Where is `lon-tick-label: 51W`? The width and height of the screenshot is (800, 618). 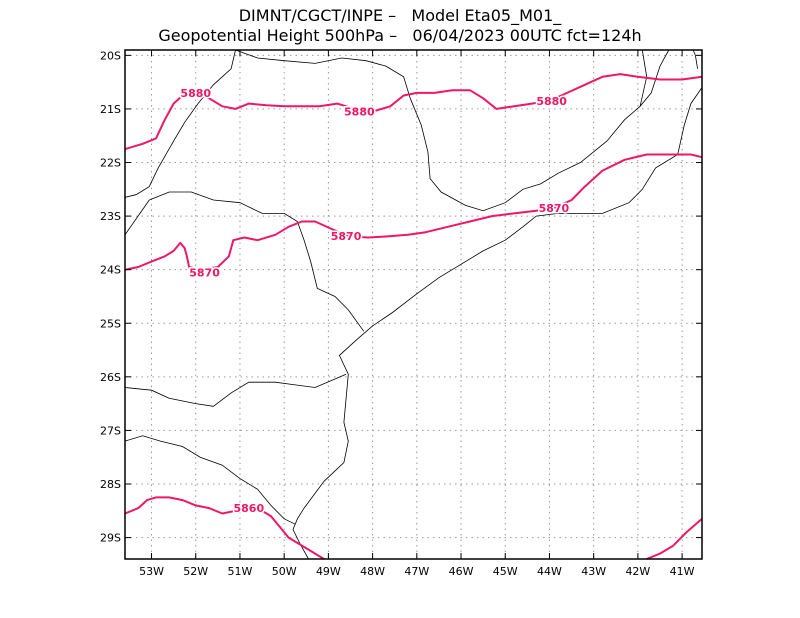 lon-tick-label: 51W is located at coordinates (240, 571).